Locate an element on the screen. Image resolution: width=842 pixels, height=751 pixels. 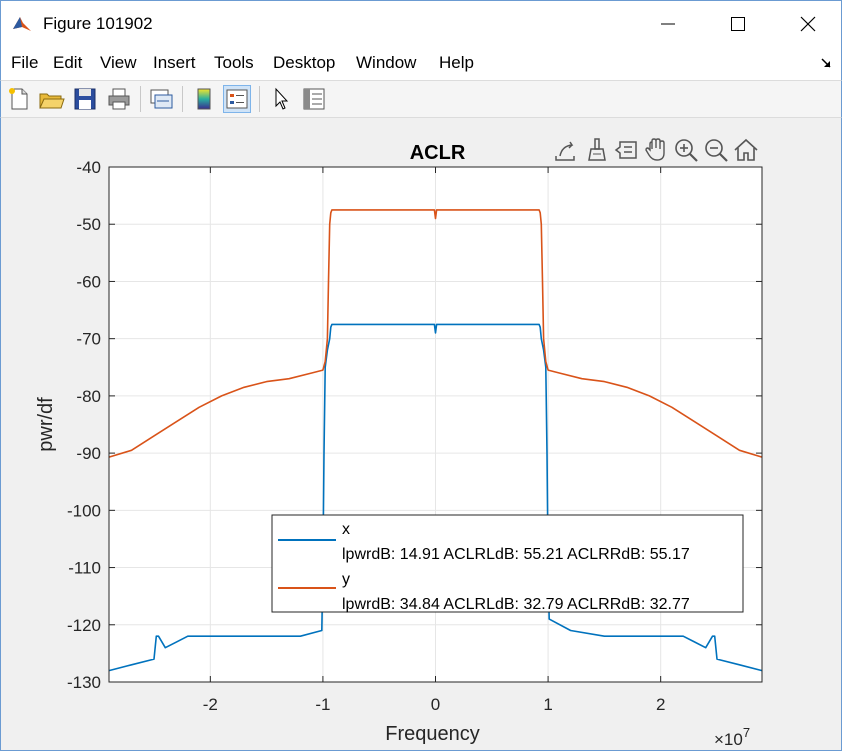
data-tips-button is located at coordinates (626, 150).